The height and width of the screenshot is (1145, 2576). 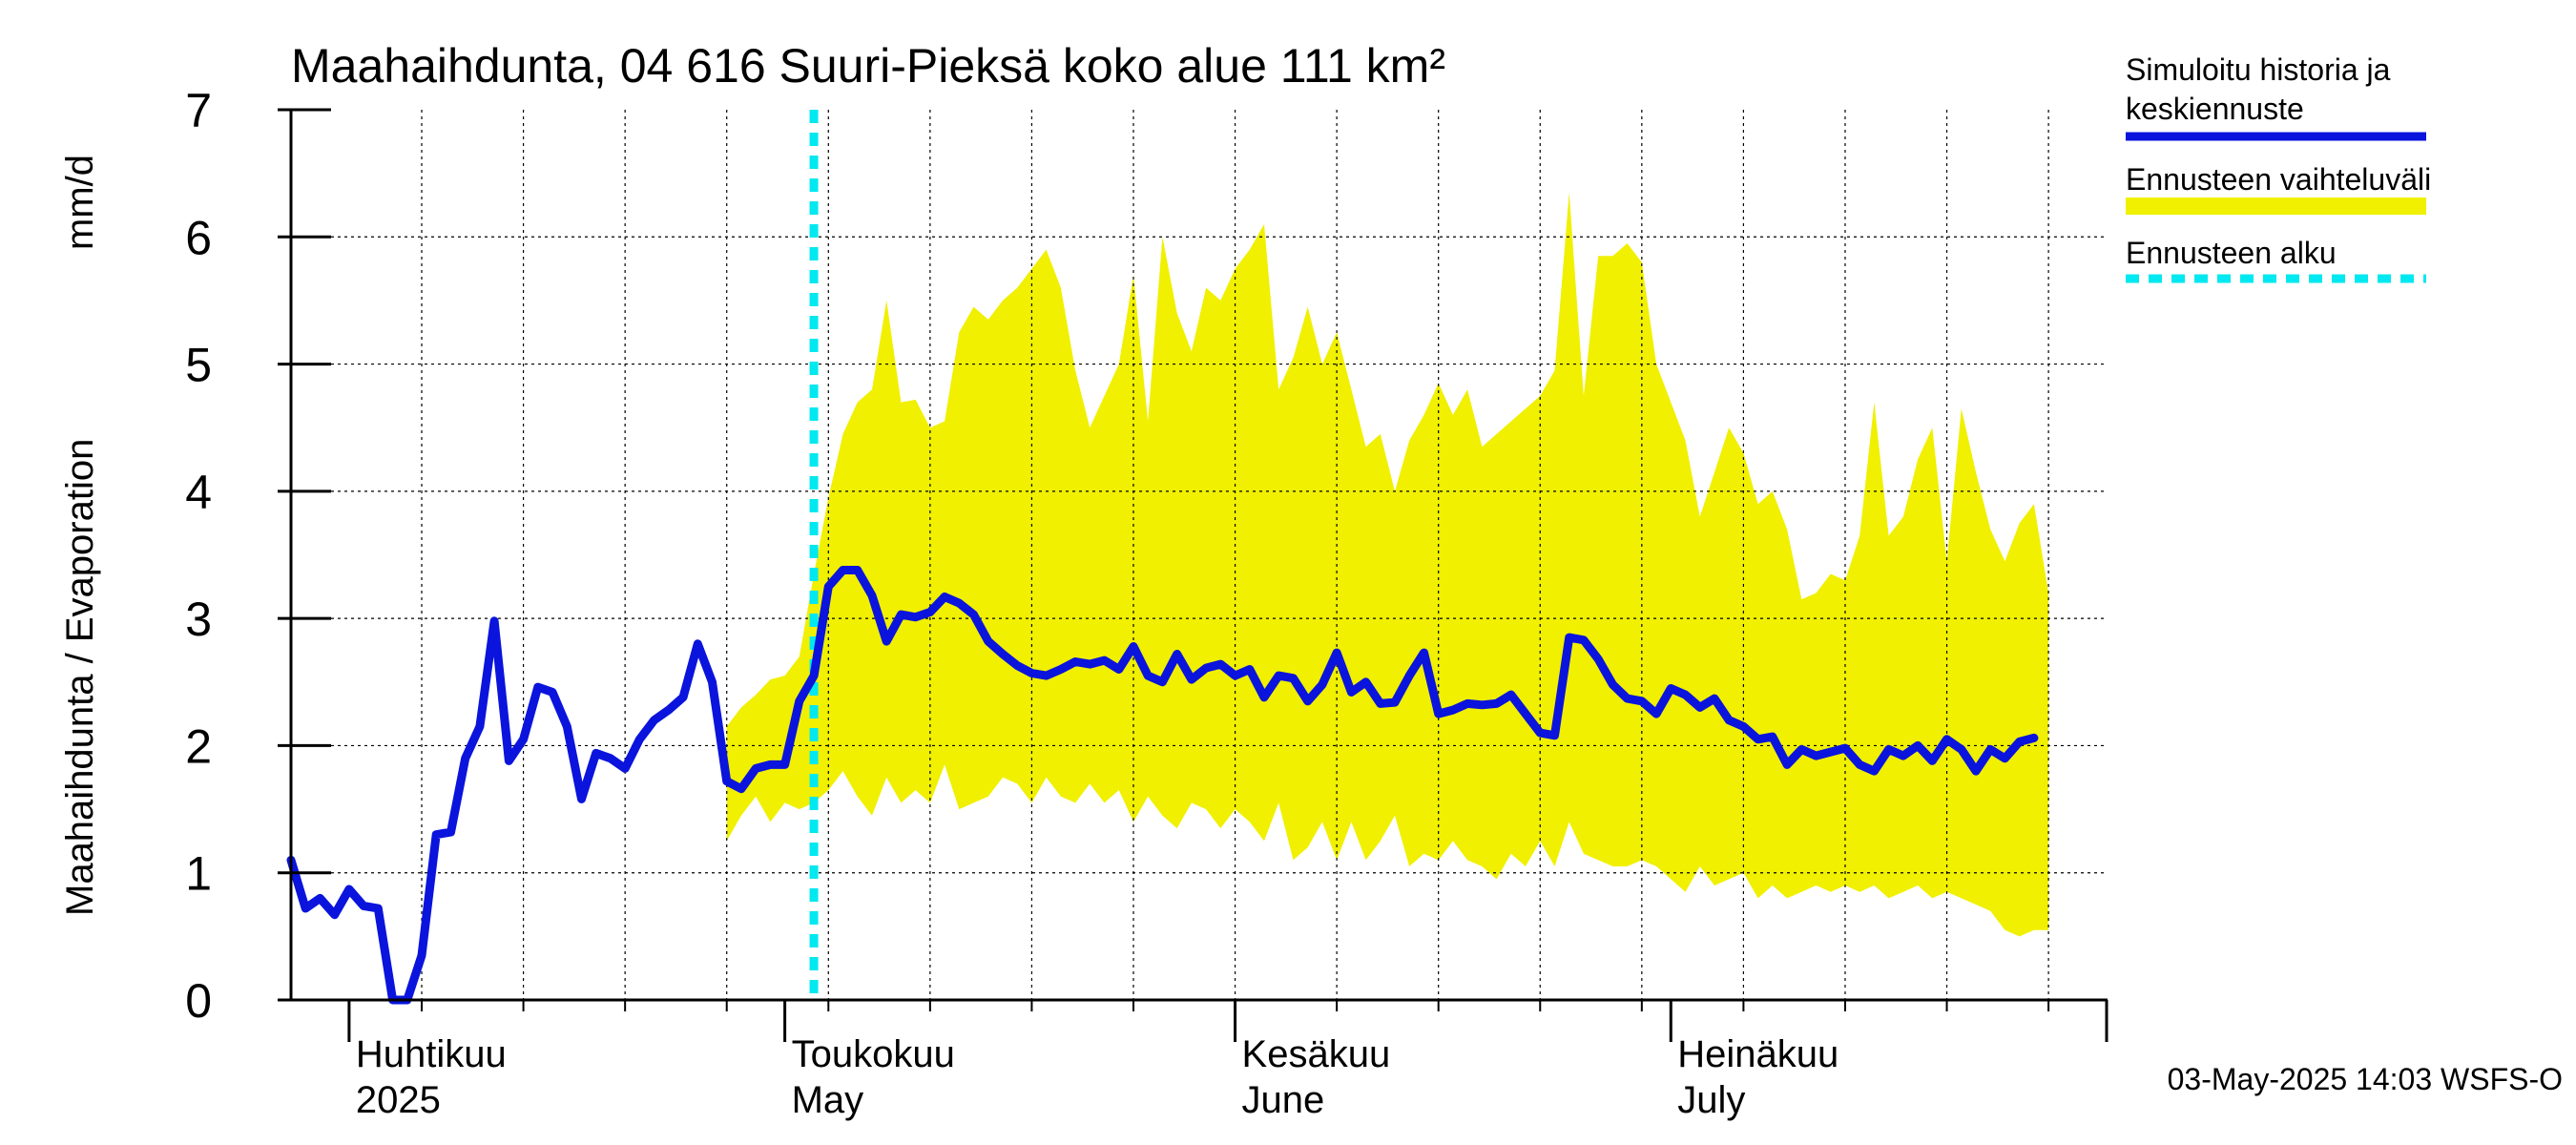 I want to click on x-month-label: Heinäkuu, so click(x=1758, y=1054).